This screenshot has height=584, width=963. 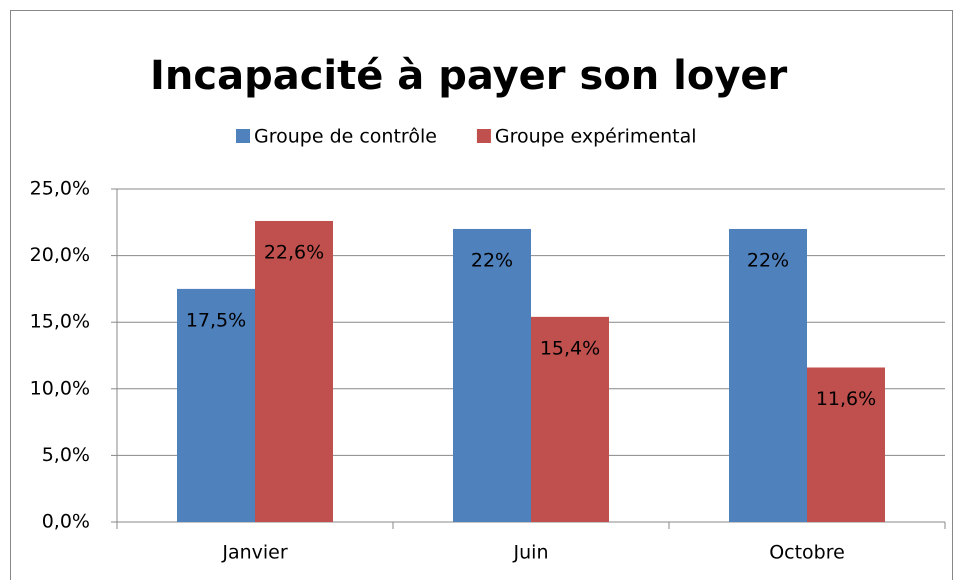 What do you see at coordinates (60, 322) in the screenshot?
I see `y-tick-label: 15,0%` at bounding box center [60, 322].